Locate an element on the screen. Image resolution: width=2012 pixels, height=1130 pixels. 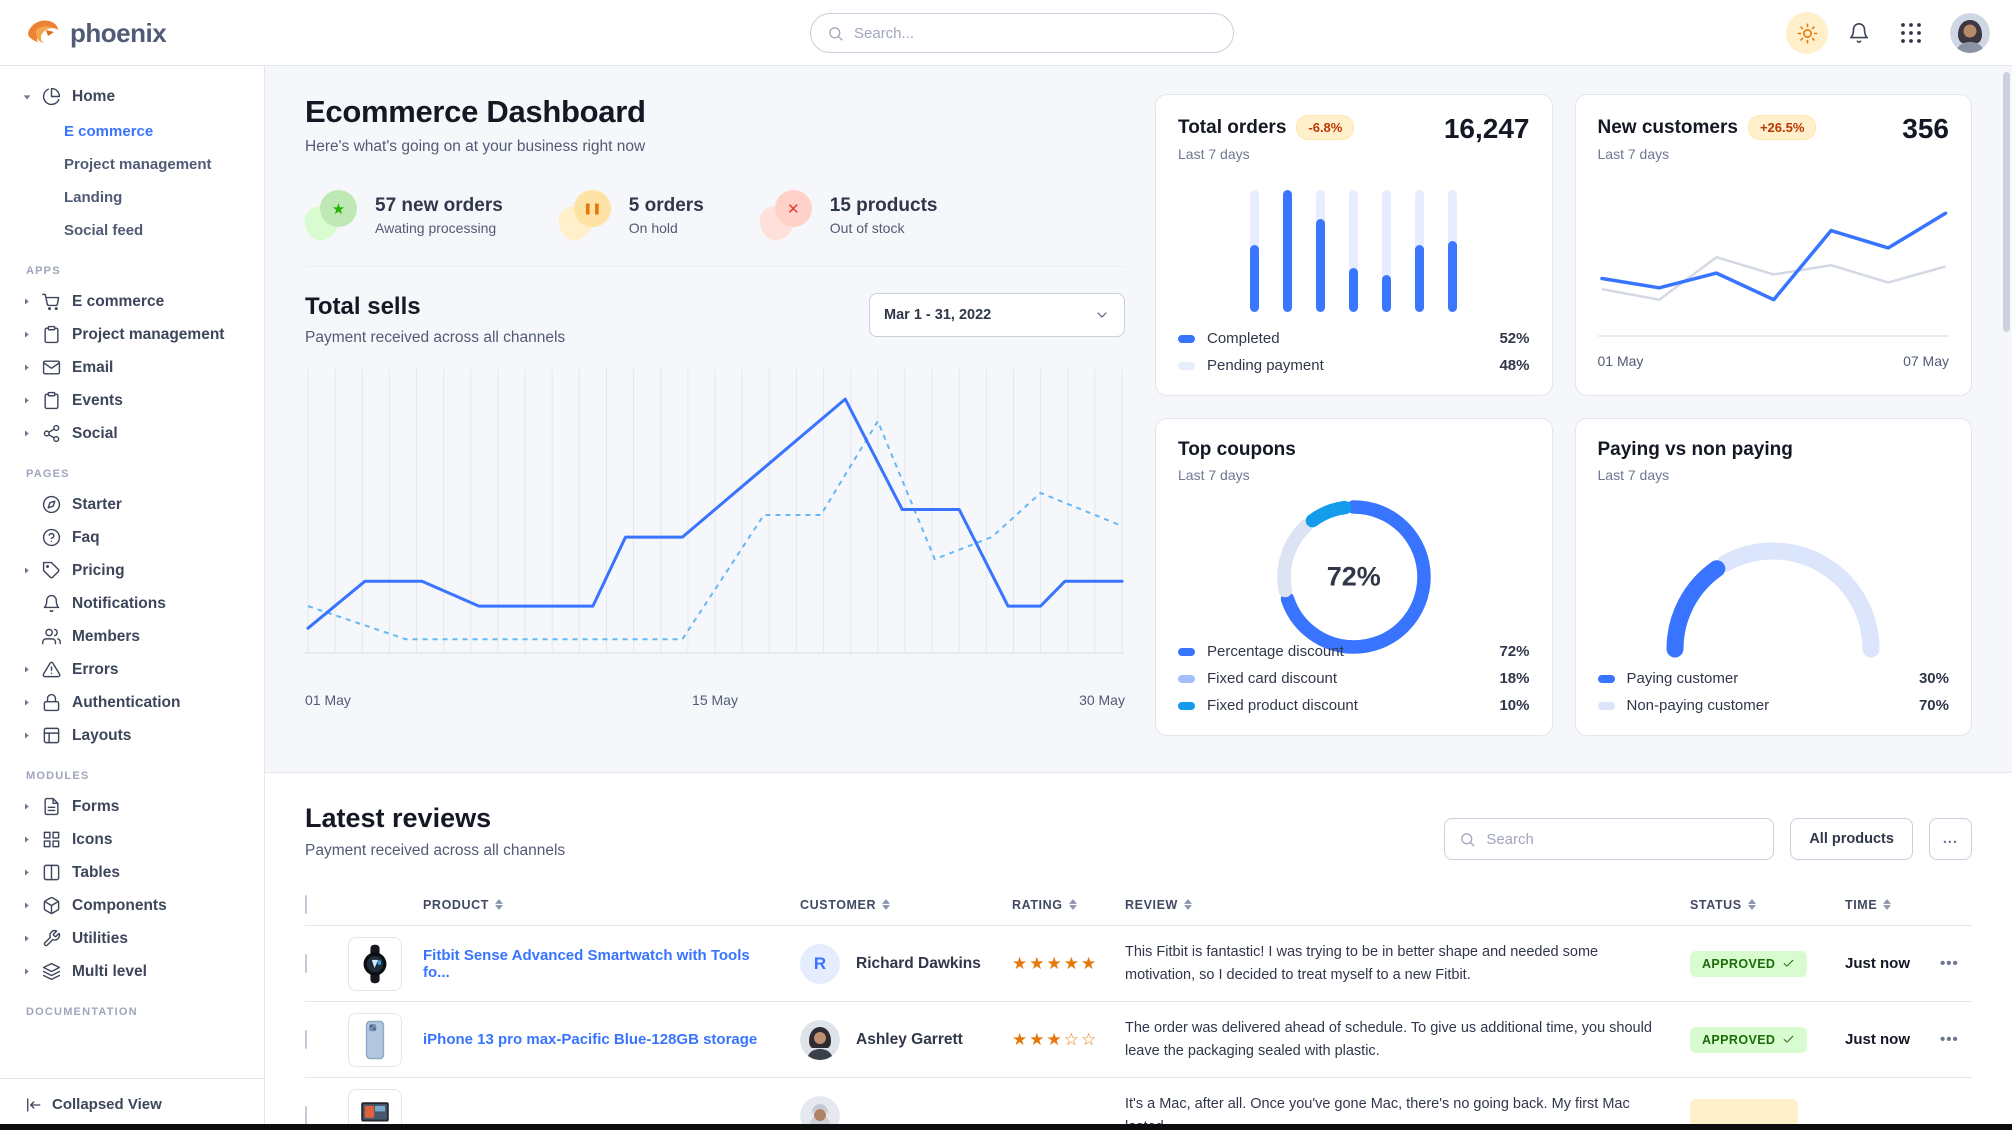
reviews-search is located at coordinates (1609, 839).